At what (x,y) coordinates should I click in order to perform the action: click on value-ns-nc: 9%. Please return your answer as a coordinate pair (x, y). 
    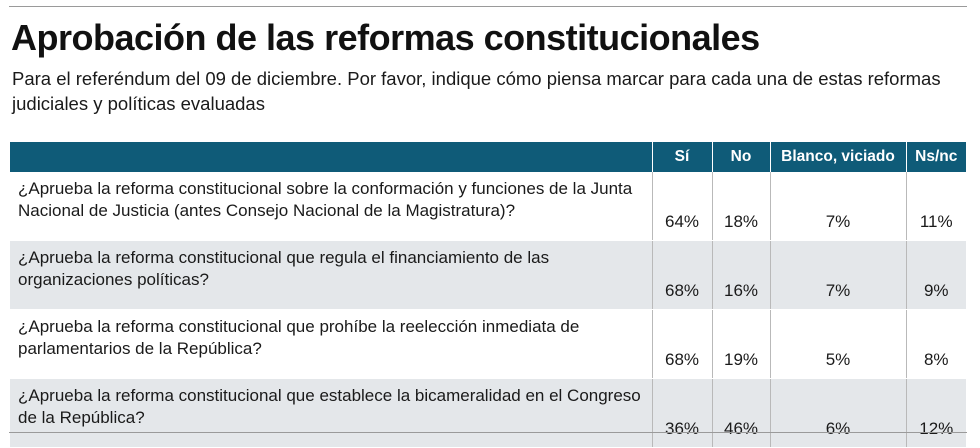
    Looking at the image, I should click on (935, 275).